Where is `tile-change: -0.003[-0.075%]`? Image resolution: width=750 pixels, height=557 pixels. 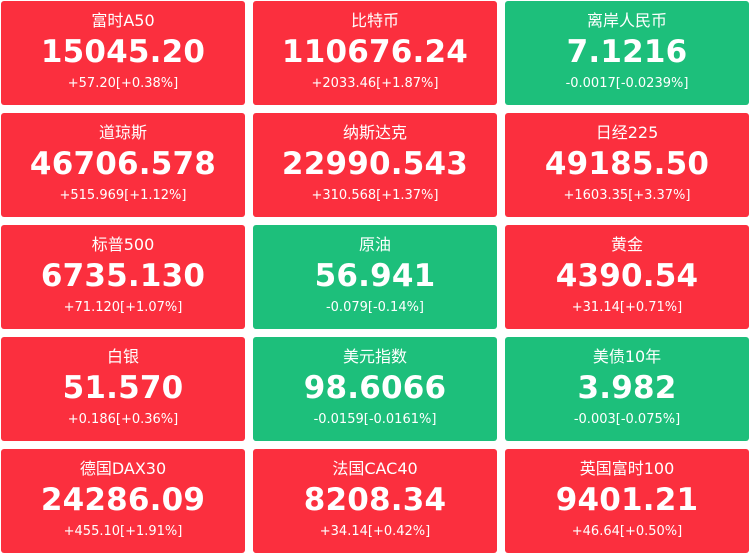
tile-change: -0.003[-0.075%] is located at coordinates (627, 419).